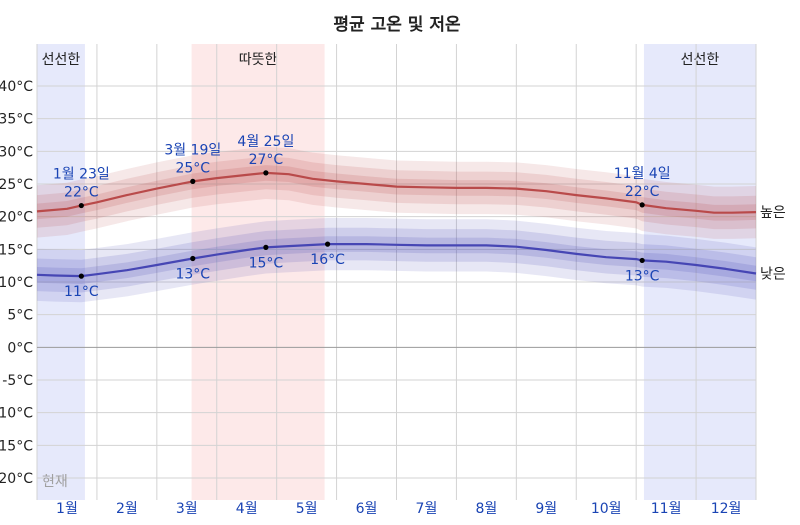 The width and height of the screenshot is (800, 525). What do you see at coordinates (192, 150) in the screenshot?
I see `callout-date: 3월 19일` at bounding box center [192, 150].